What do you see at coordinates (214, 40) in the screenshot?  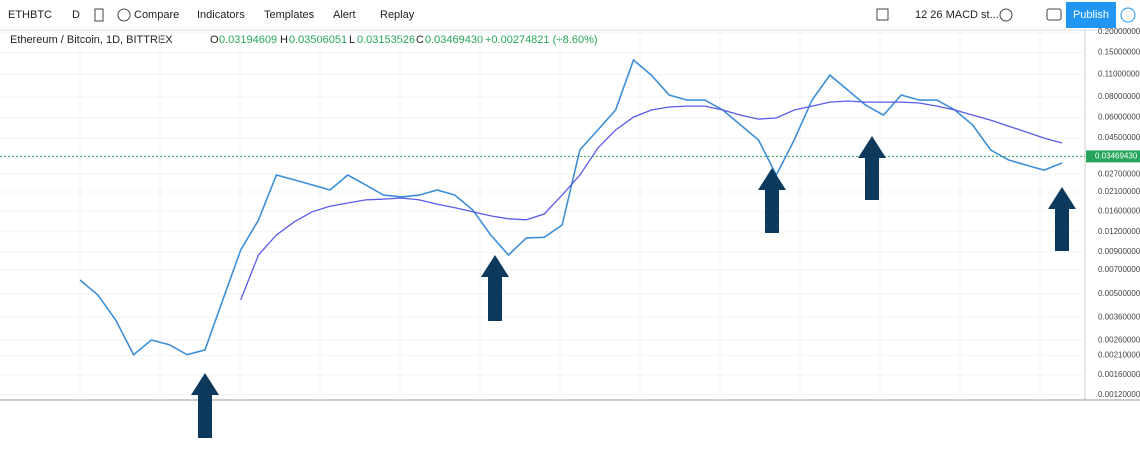 I see `legend-o: O` at bounding box center [214, 40].